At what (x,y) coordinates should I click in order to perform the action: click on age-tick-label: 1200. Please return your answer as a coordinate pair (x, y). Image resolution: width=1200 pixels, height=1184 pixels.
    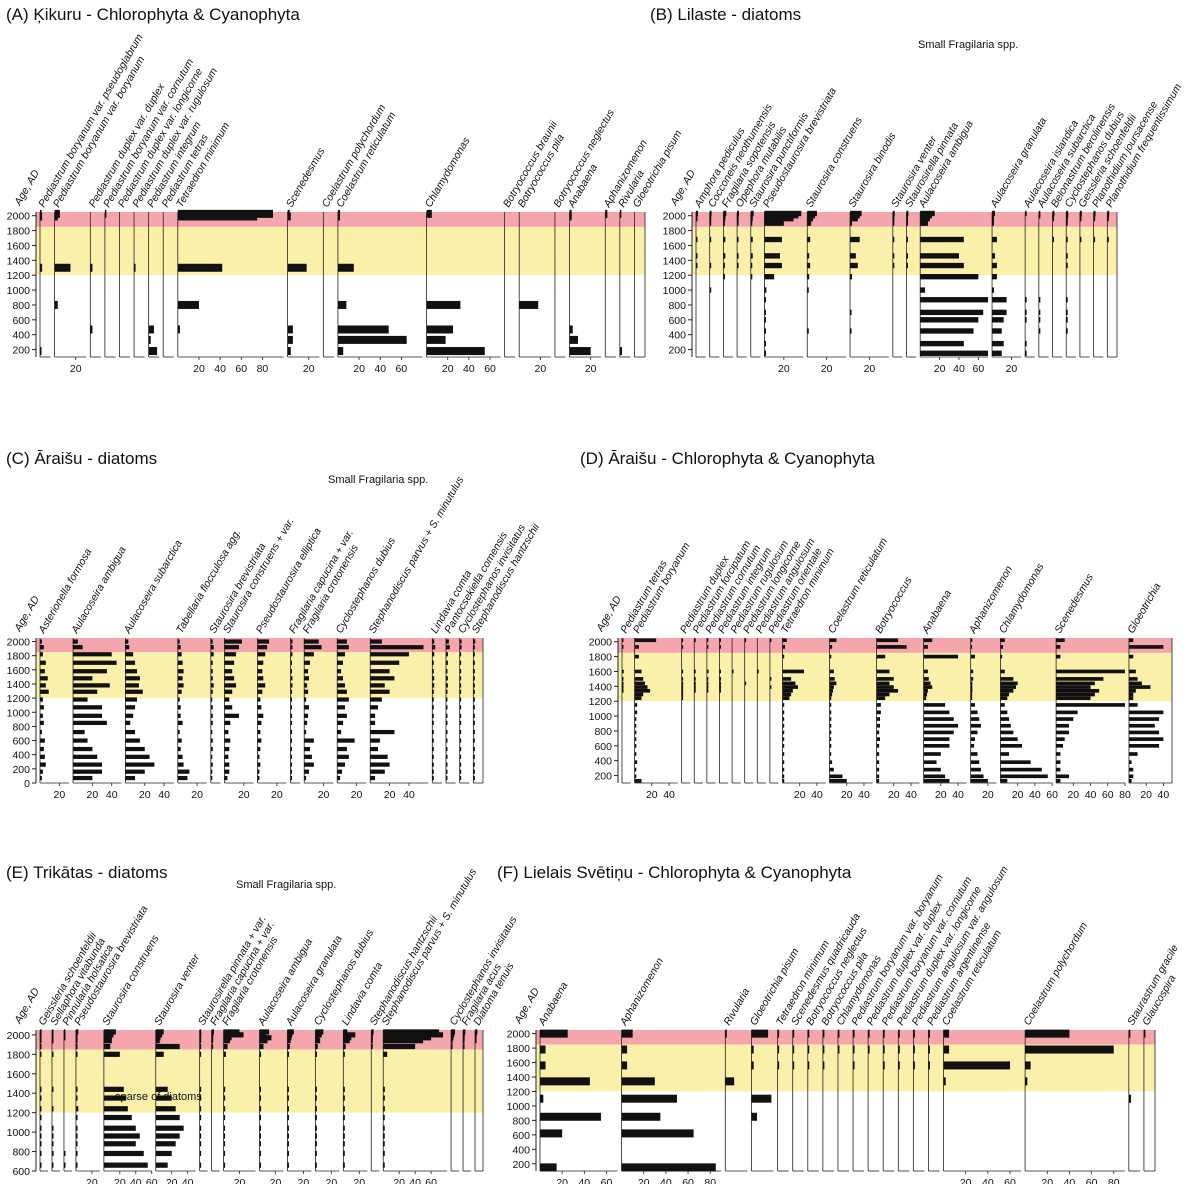
    Looking at the image, I should click on (601, 702).